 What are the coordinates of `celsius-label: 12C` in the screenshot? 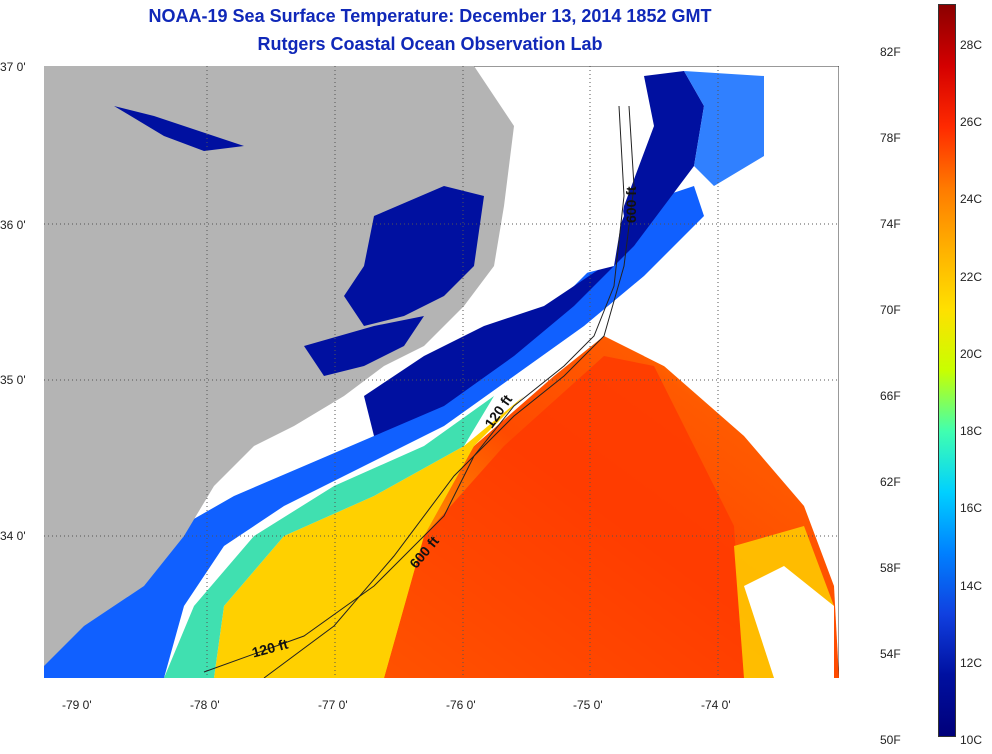 It's located at (971, 663).